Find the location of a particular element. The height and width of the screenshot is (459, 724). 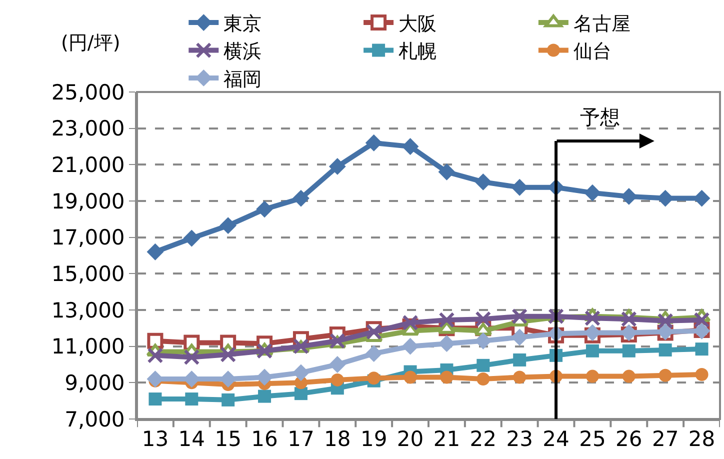

x-tick-label: 19 is located at coordinates (374, 439).